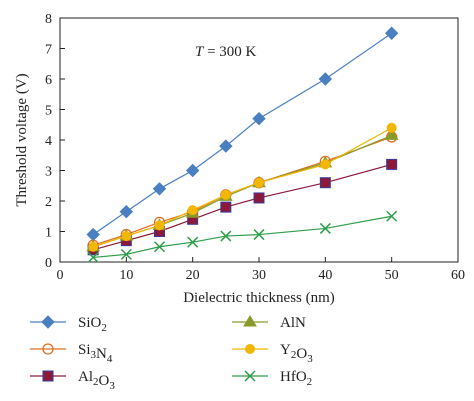 This screenshot has height=401, width=474. Describe the element at coordinates (325, 275) in the screenshot. I see `x-tick-label: 40` at that location.